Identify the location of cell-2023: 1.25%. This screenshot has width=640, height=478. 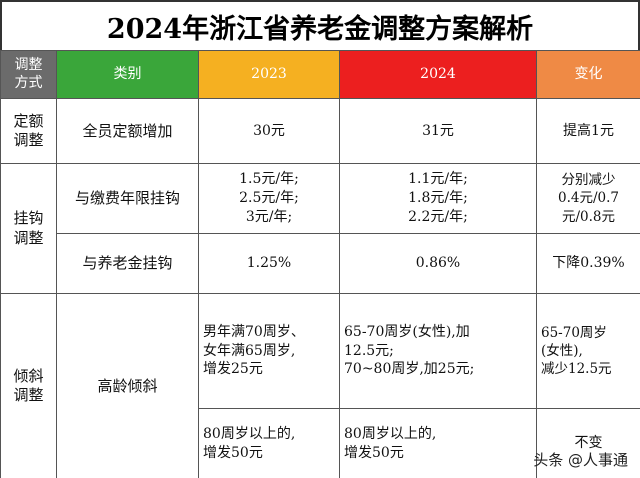
(269, 263).